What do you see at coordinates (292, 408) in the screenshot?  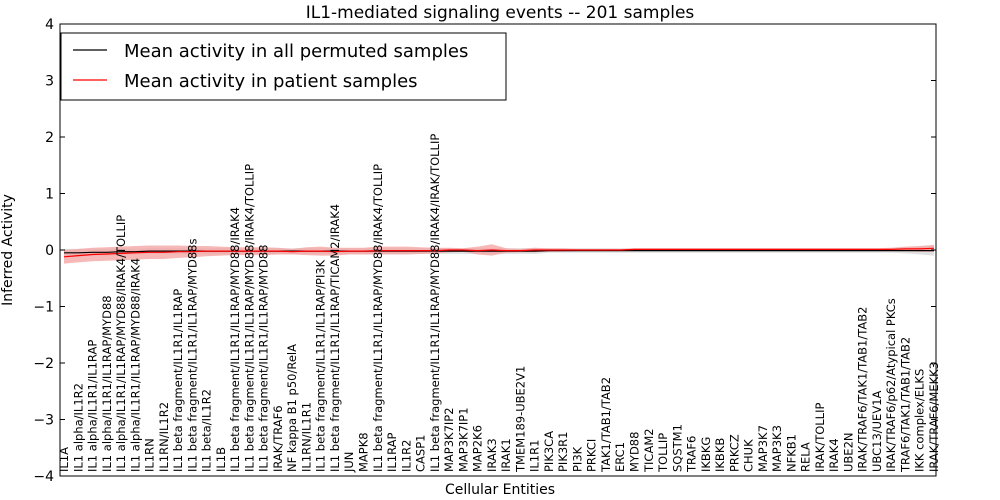 I see `category-label: NF kappa B1 p50/RelA` at bounding box center [292, 408].